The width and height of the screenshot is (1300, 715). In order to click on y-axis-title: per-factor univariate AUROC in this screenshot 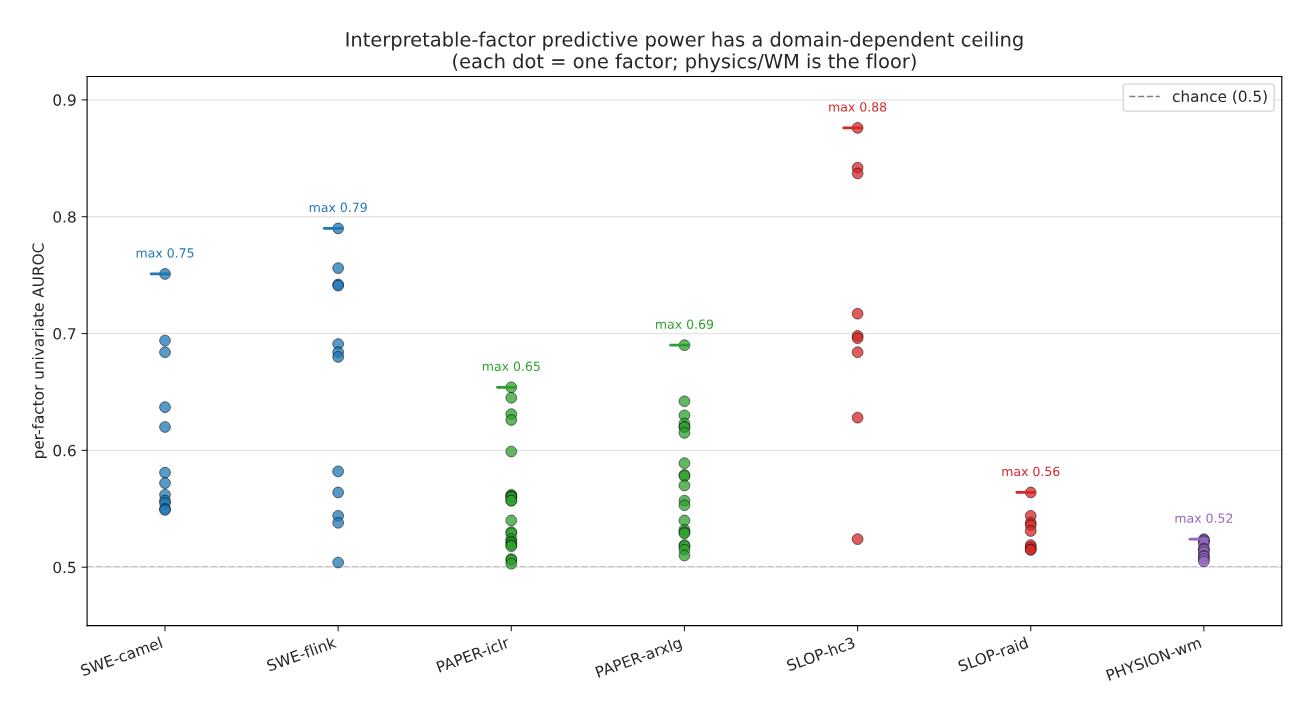, I will do `click(39, 350)`.